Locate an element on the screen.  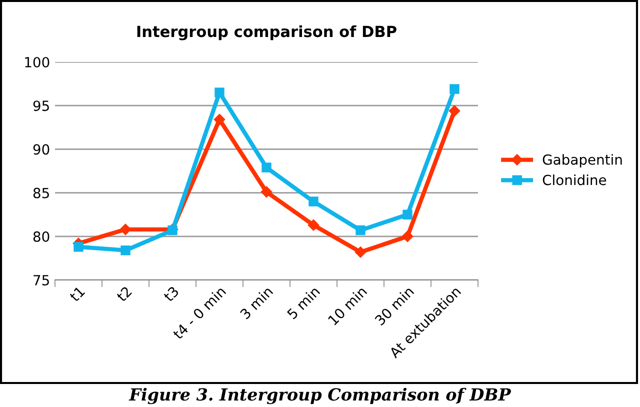
x-tick-label: 3 min is located at coordinates (256, 303).